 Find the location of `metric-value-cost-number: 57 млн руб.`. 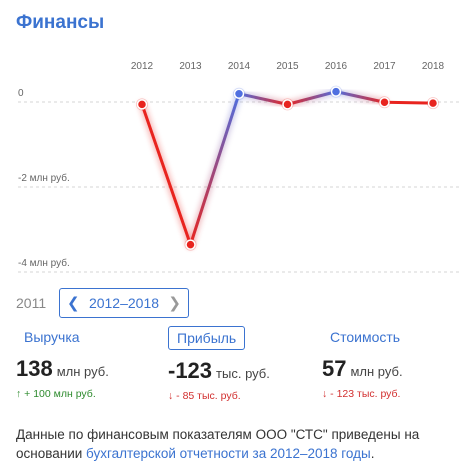

metric-value-cost-number: 57 млн руб. is located at coordinates (397, 369).